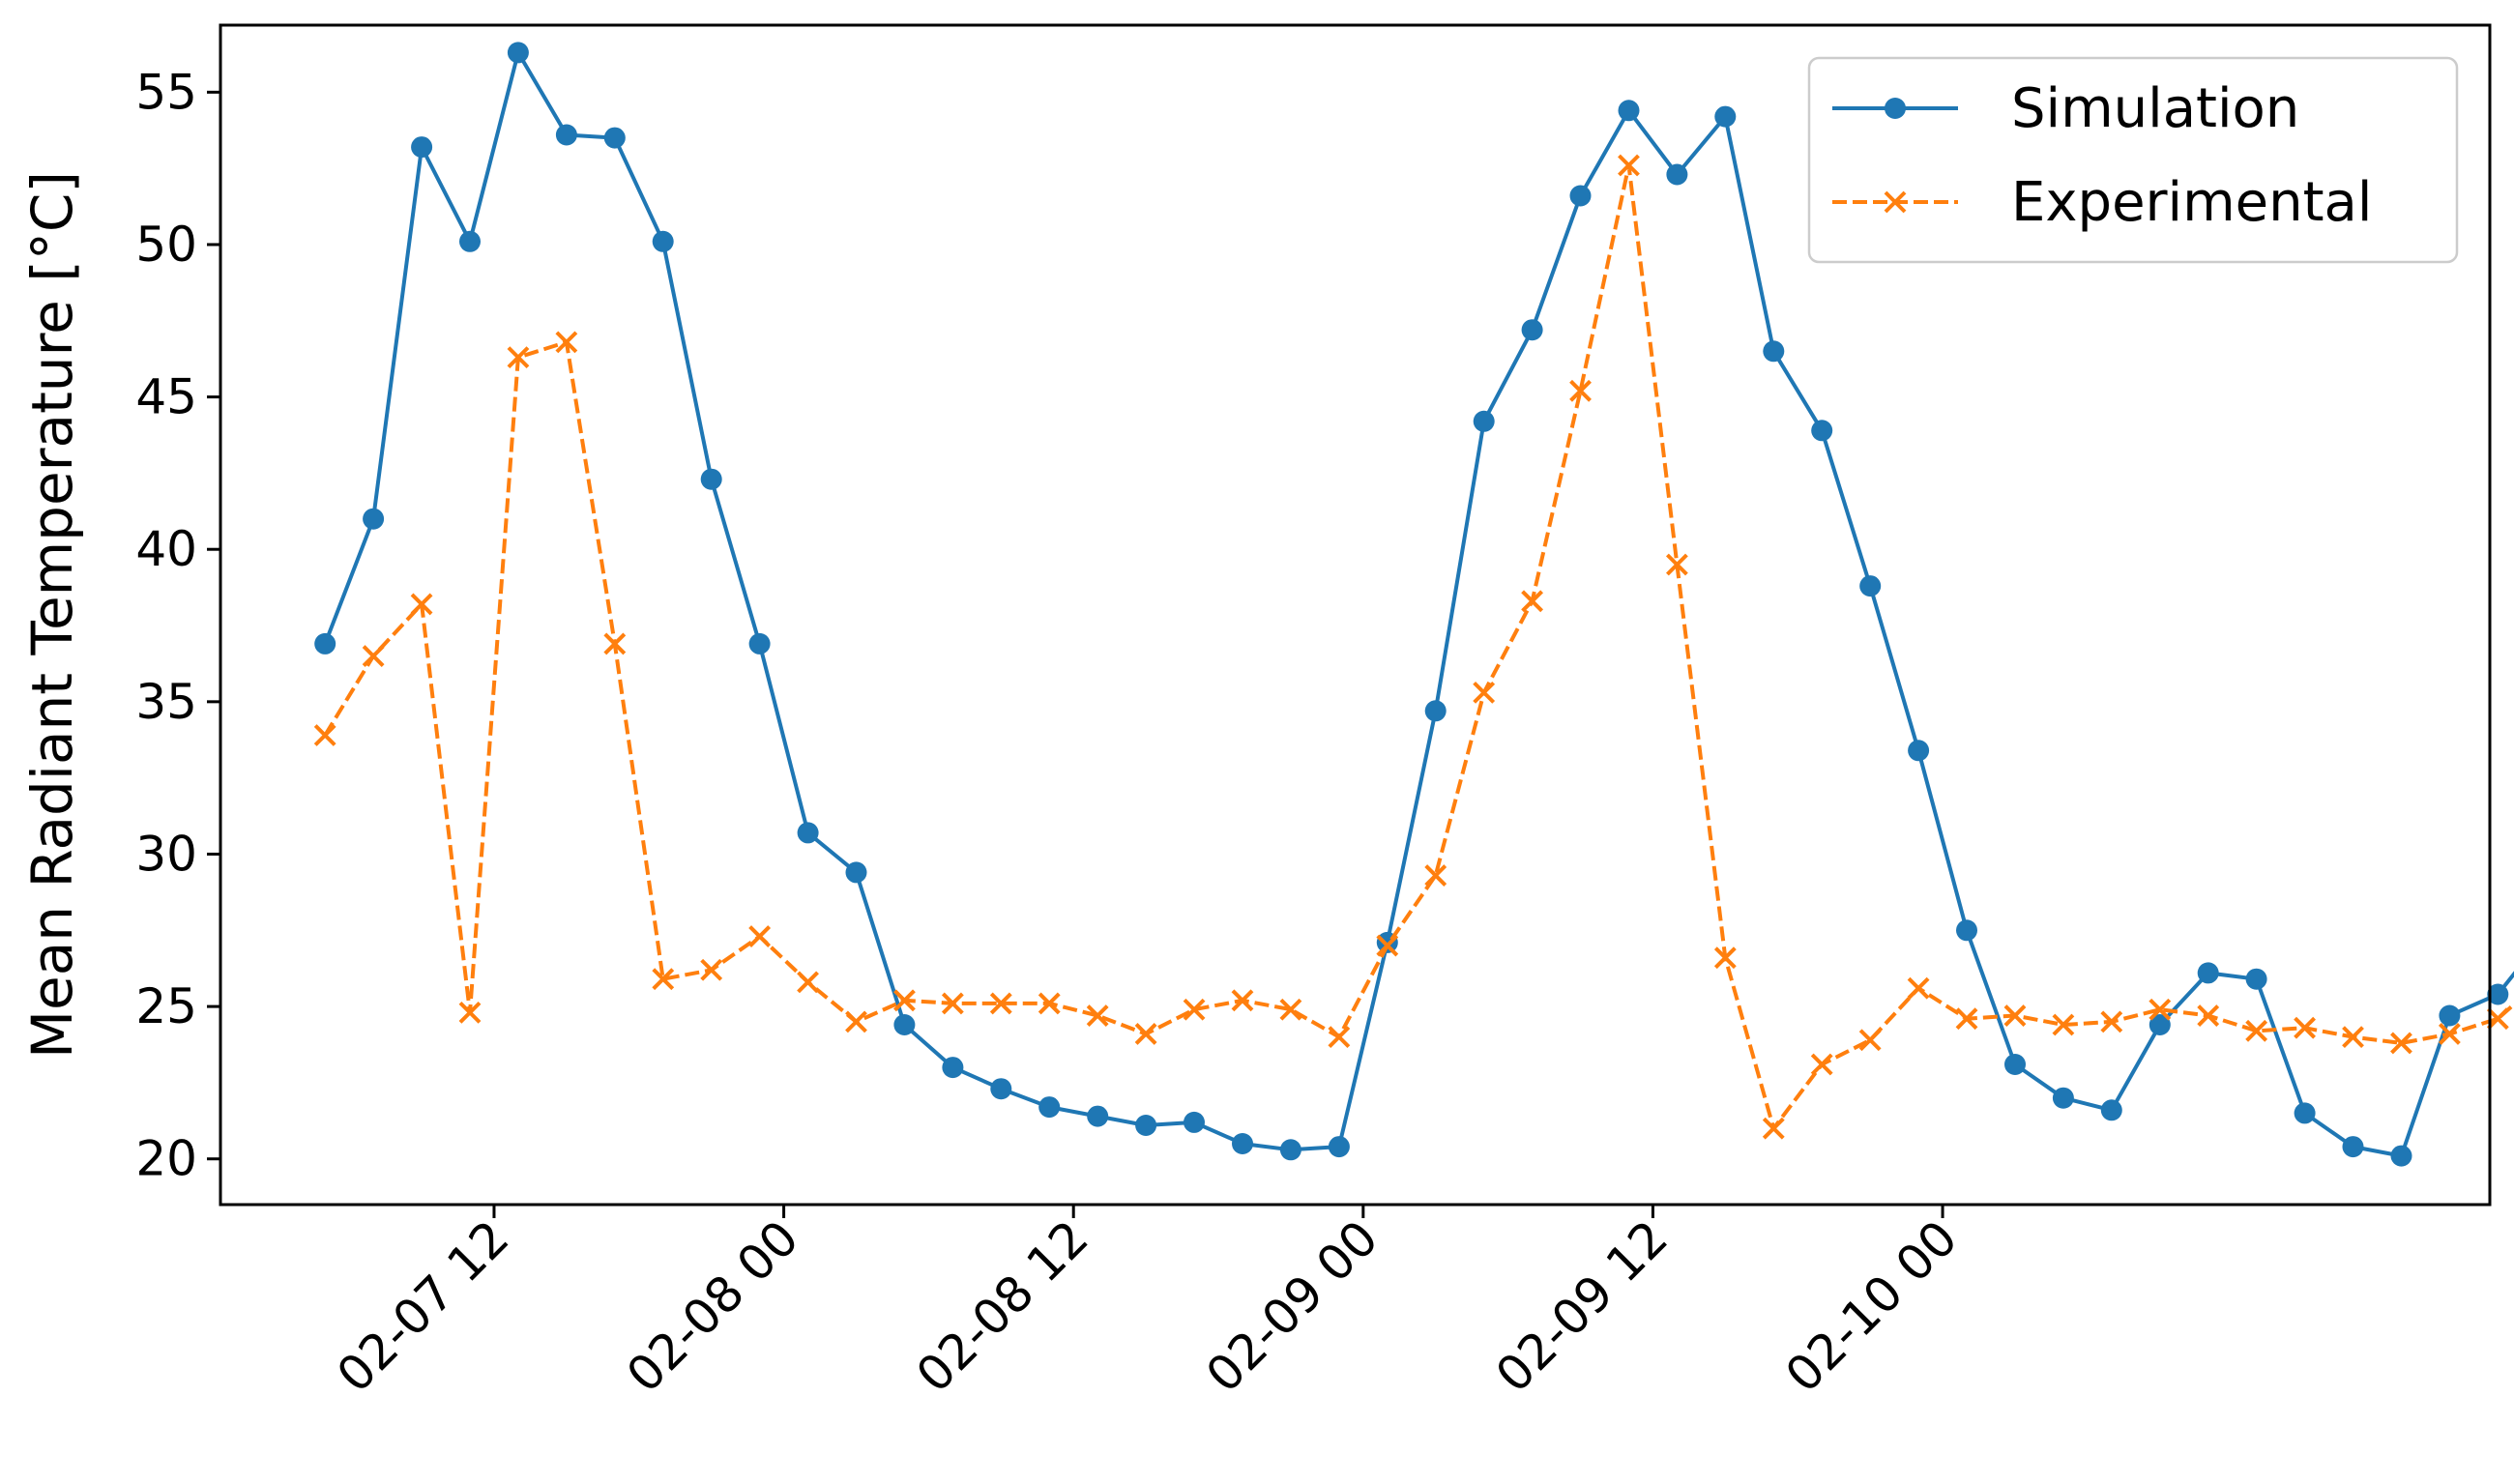  Describe the element at coordinates (166, 397) in the screenshot. I see `y-tick-label: 45` at that location.